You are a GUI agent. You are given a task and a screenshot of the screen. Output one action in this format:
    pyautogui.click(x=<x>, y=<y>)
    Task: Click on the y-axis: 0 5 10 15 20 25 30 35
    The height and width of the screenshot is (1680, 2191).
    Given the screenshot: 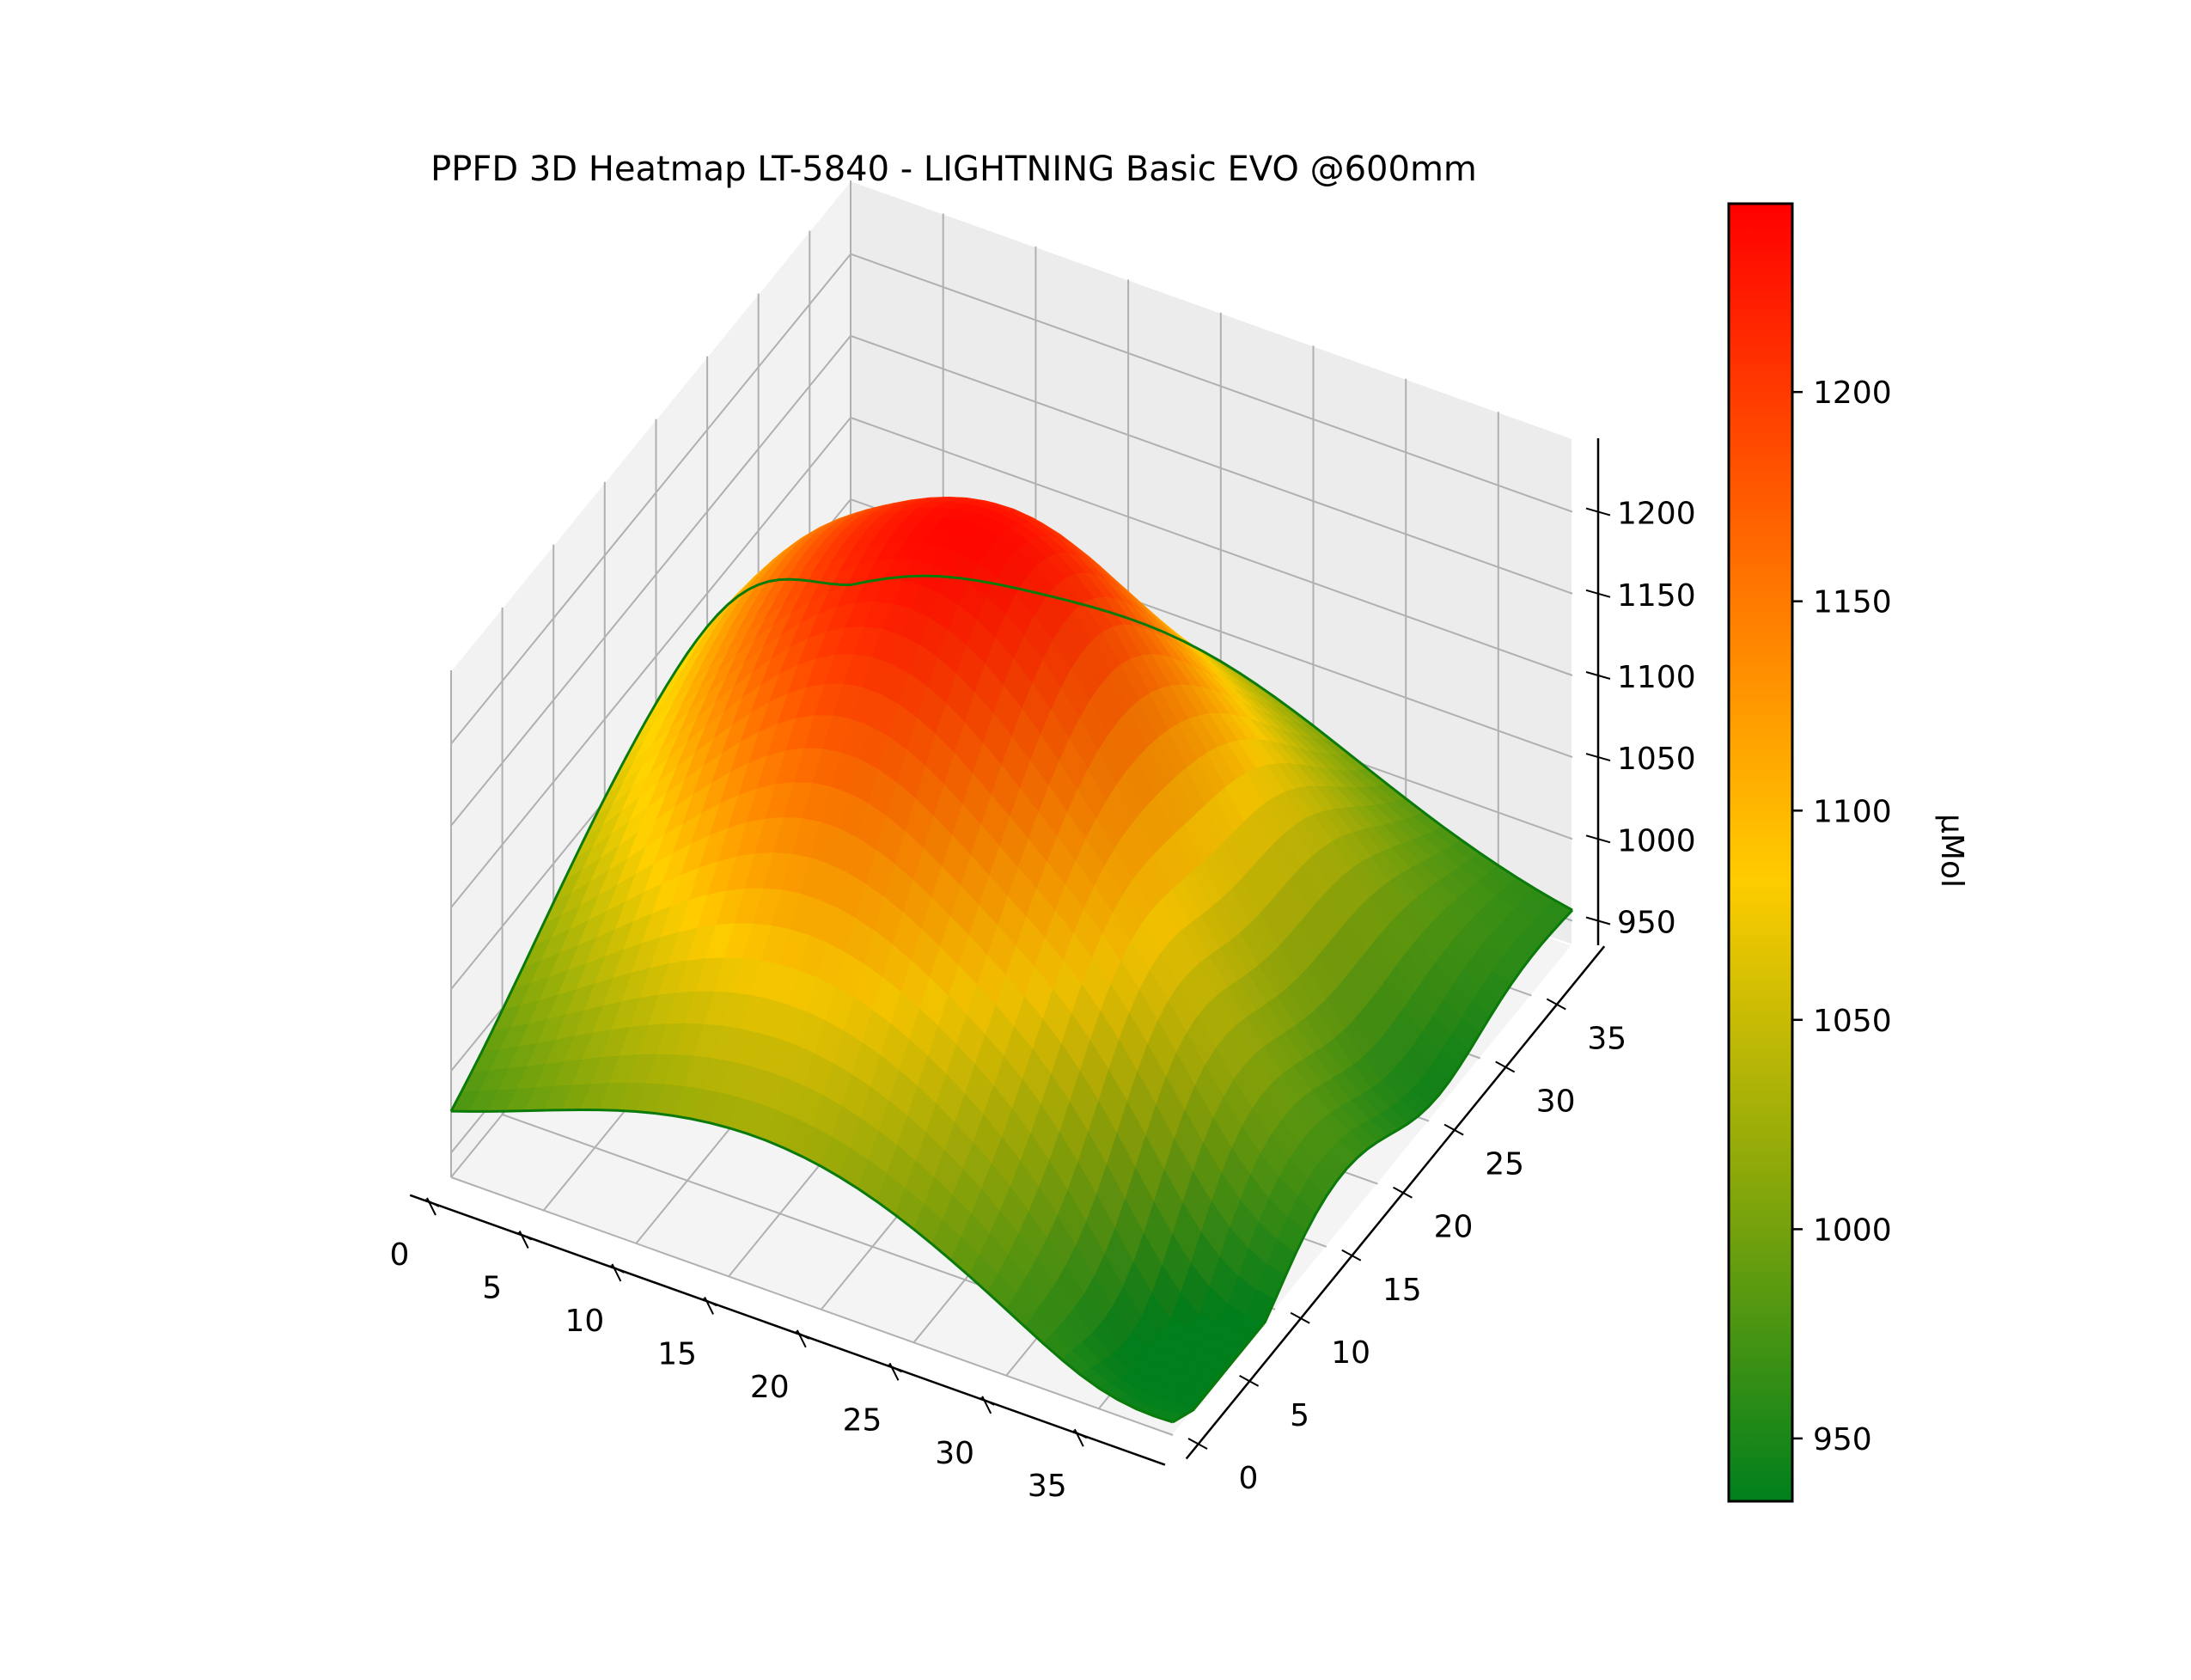 What is the action you would take?
    pyautogui.click(x=1433, y=1259)
    